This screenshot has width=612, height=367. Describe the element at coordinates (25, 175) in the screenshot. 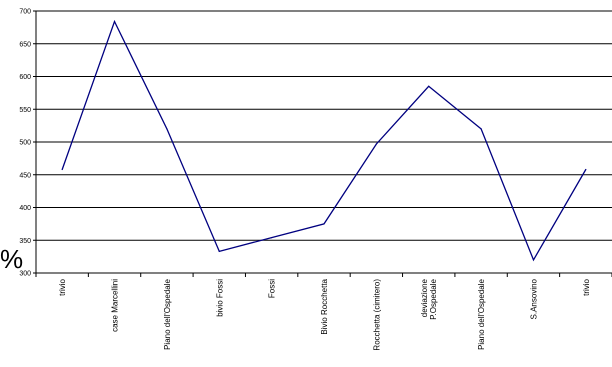

I see `y-tick-label: 450` at that location.